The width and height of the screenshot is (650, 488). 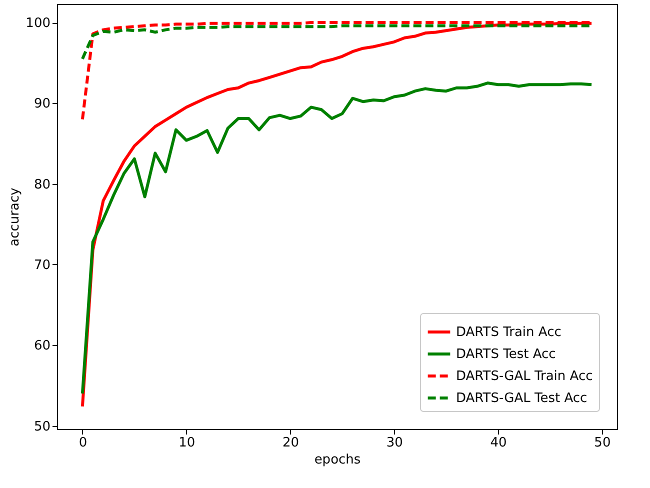 I want to click on y-tick-label: 100, so click(x=38, y=24).